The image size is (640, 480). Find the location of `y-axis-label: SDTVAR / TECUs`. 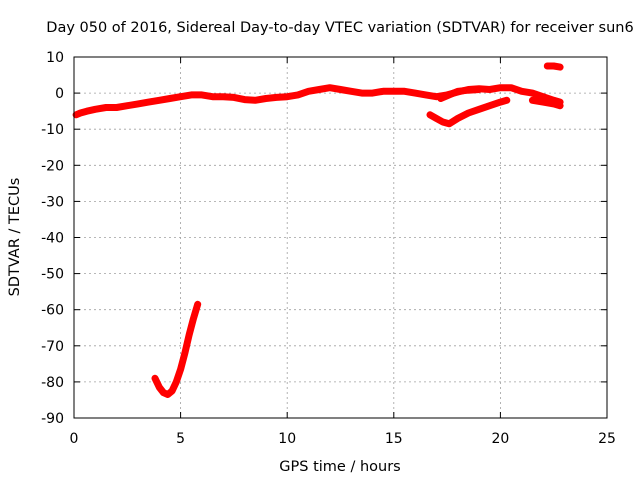

y-axis-label: SDTVAR / TECUs is located at coordinates (15, 237).